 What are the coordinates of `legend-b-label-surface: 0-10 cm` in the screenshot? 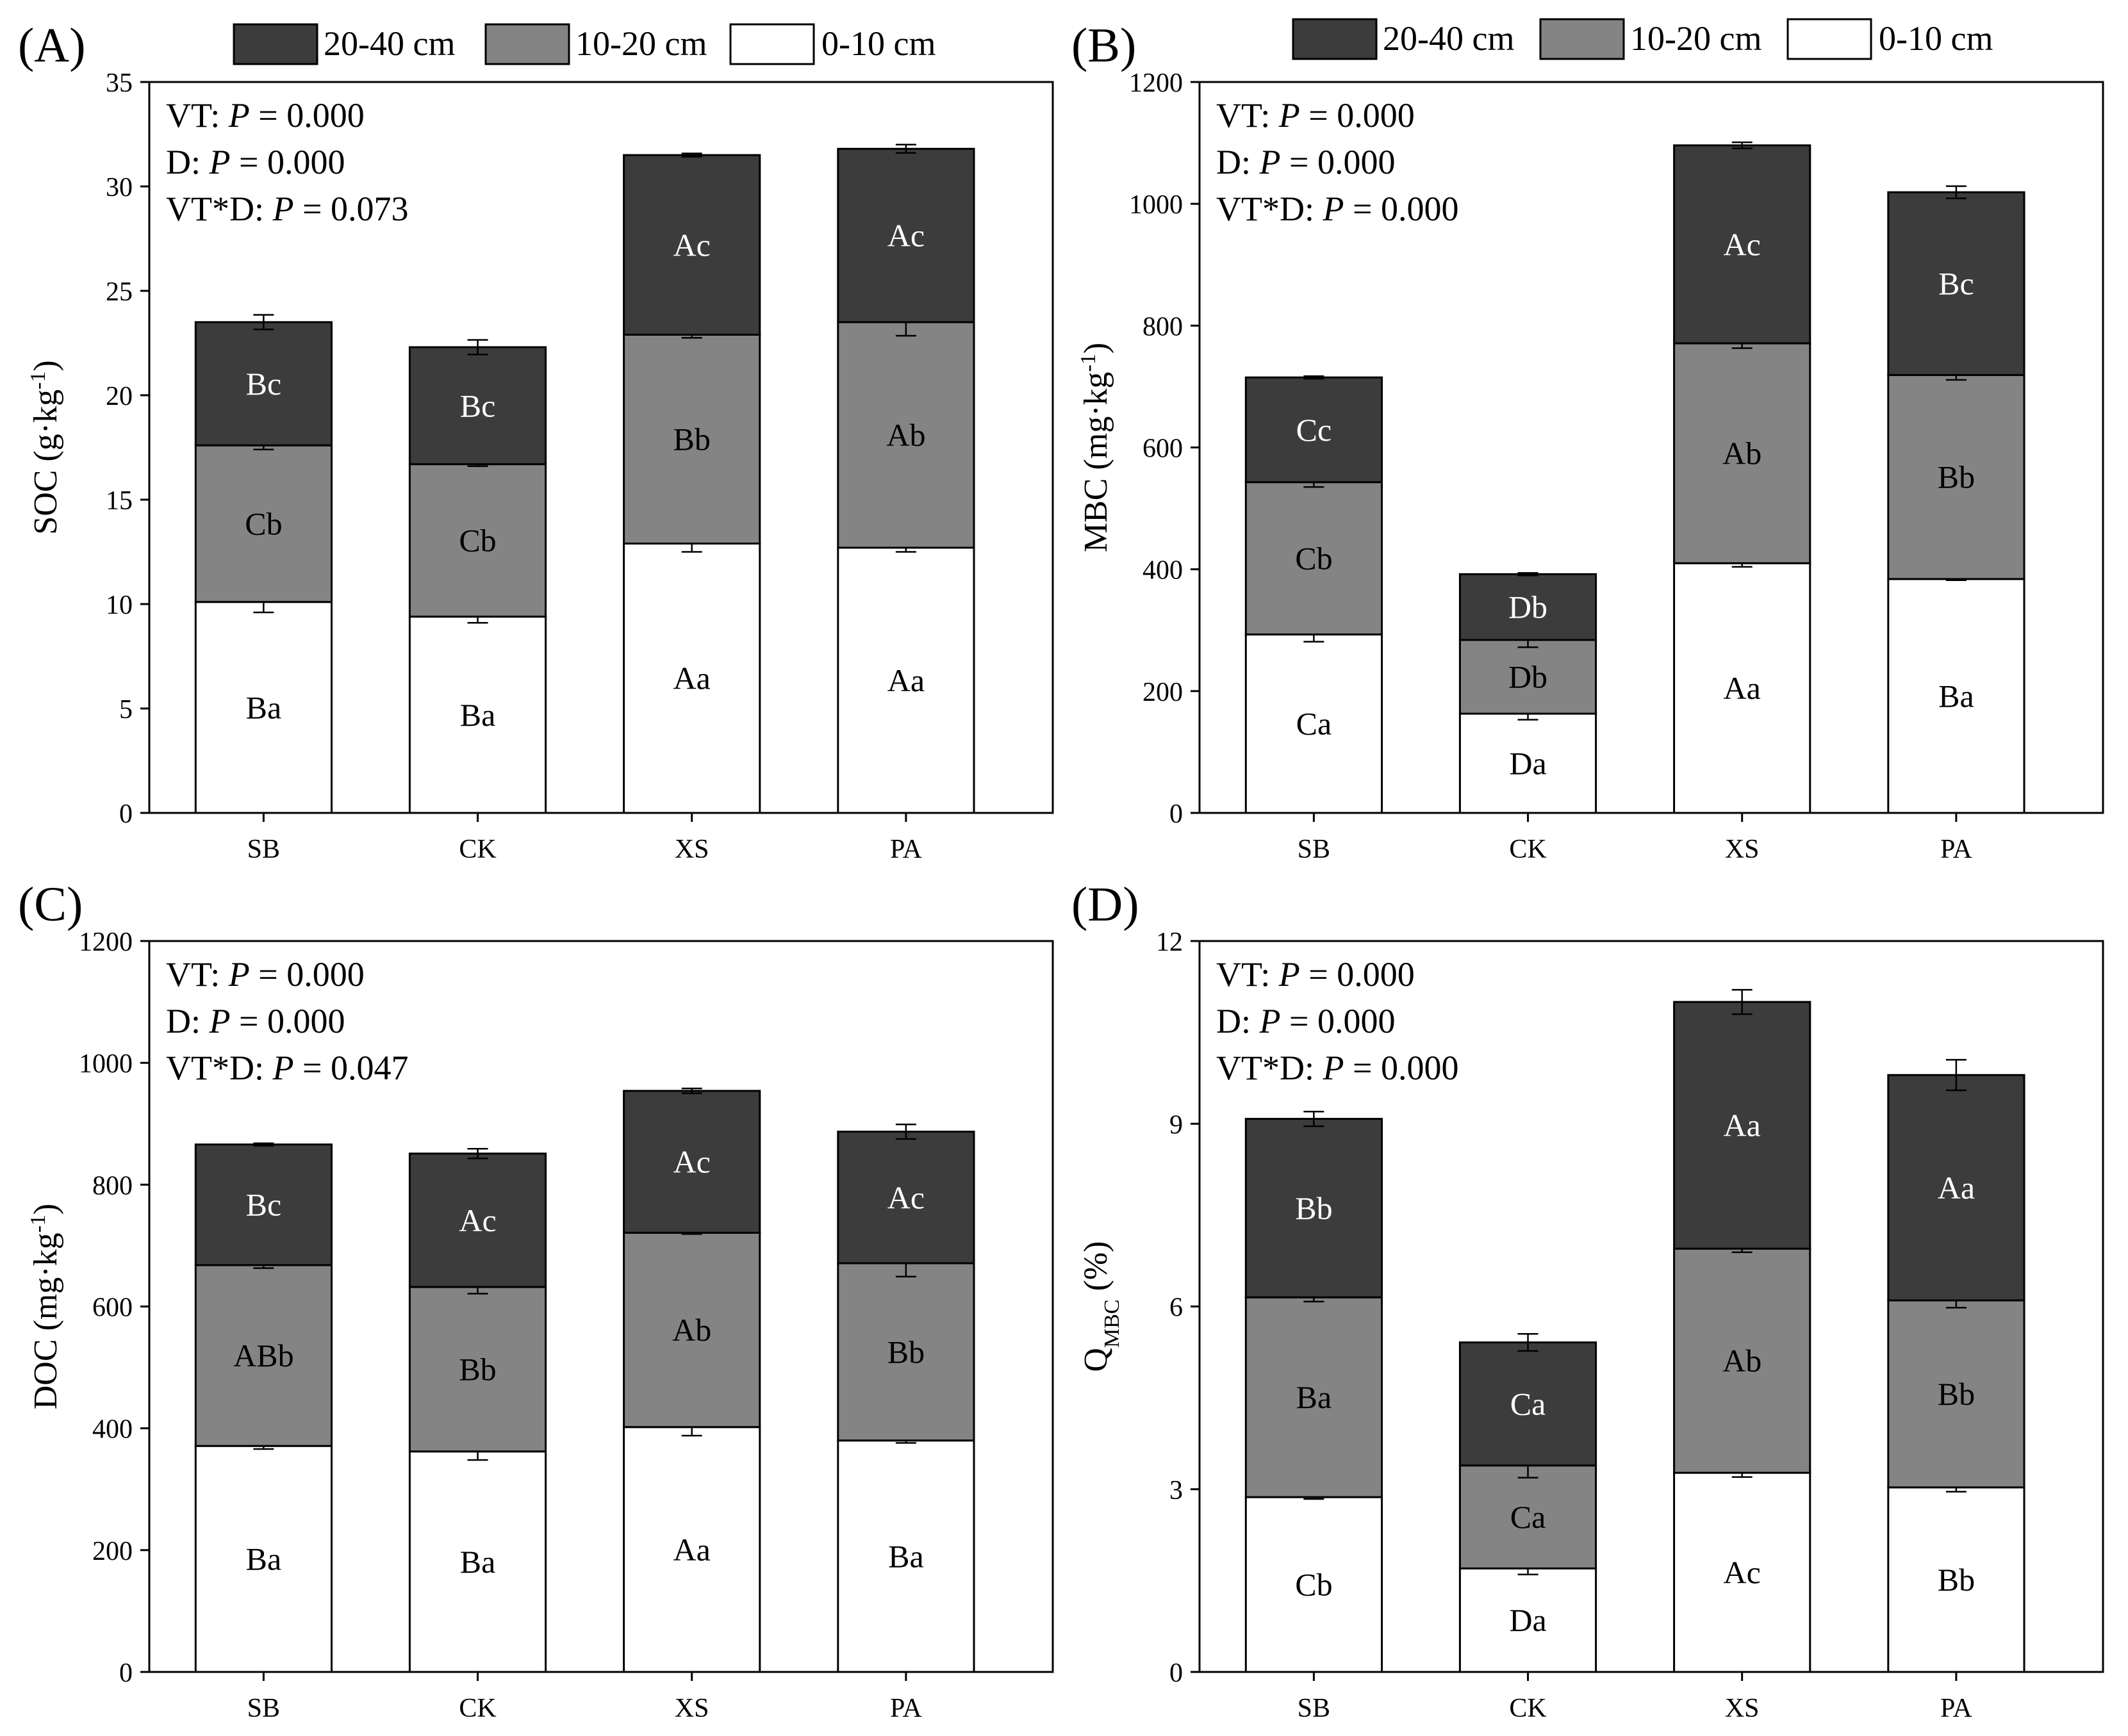 It's located at (1936, 38).